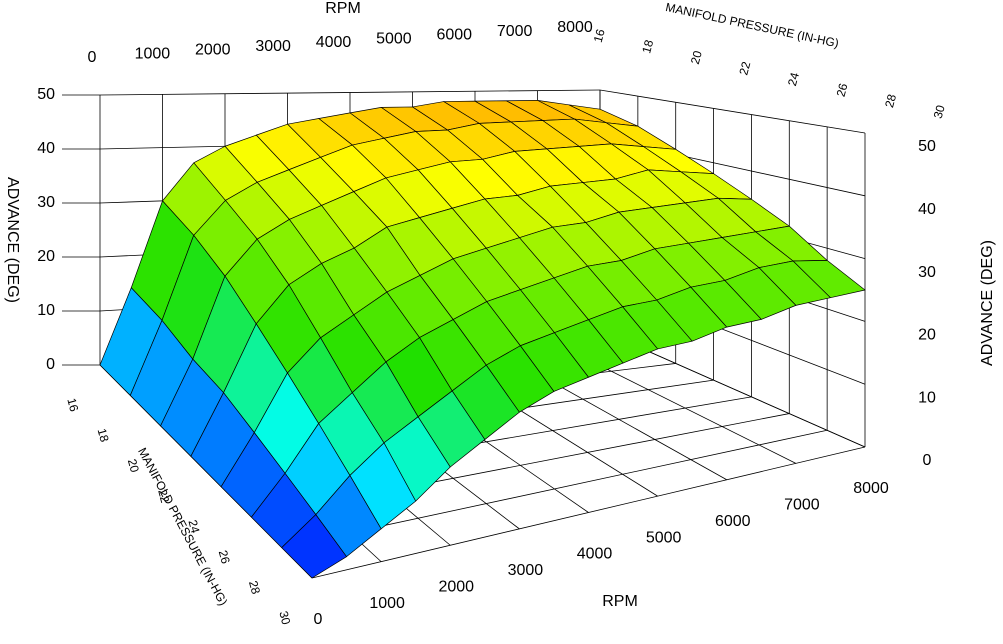 Image resolution: width=1003 pixels, height=644 pixels. Describe the element at coordinates (793, 79) in the screenshot. I see `y-tick-label-top: 24` at that location.